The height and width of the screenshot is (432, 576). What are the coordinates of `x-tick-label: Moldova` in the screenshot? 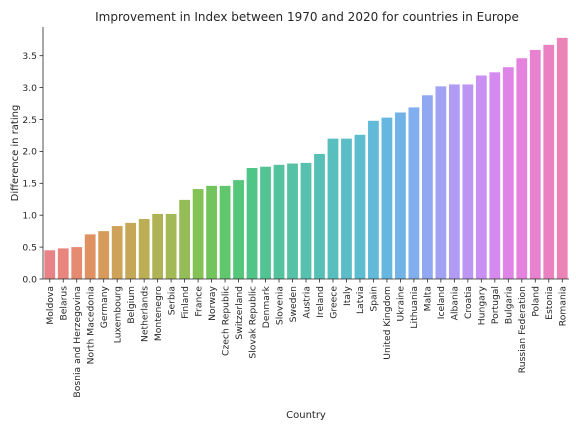 It's located at (50, 305).